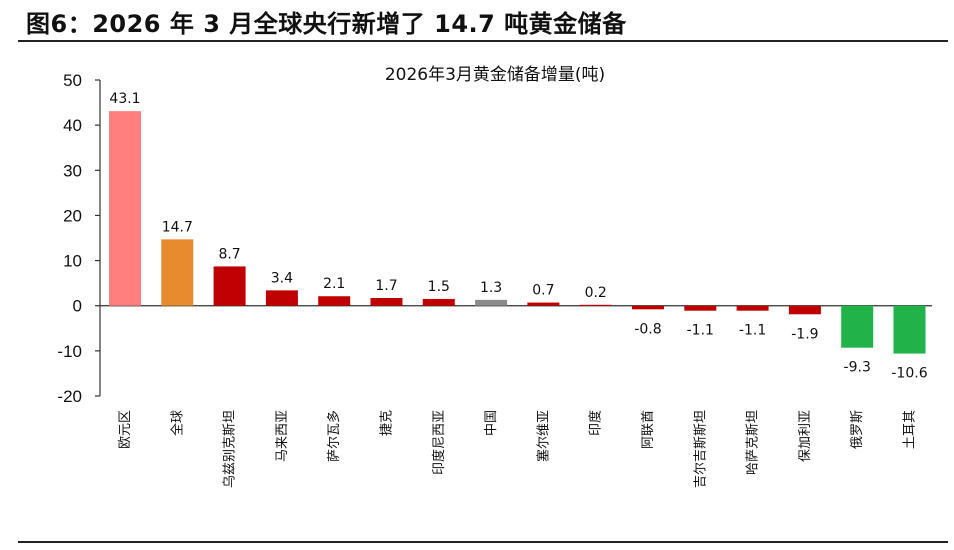  What do you see at coordinates (334, 436) in the screenshot?
I see `category-label: 萨尔瓦多` at bounding box center [334, 436].